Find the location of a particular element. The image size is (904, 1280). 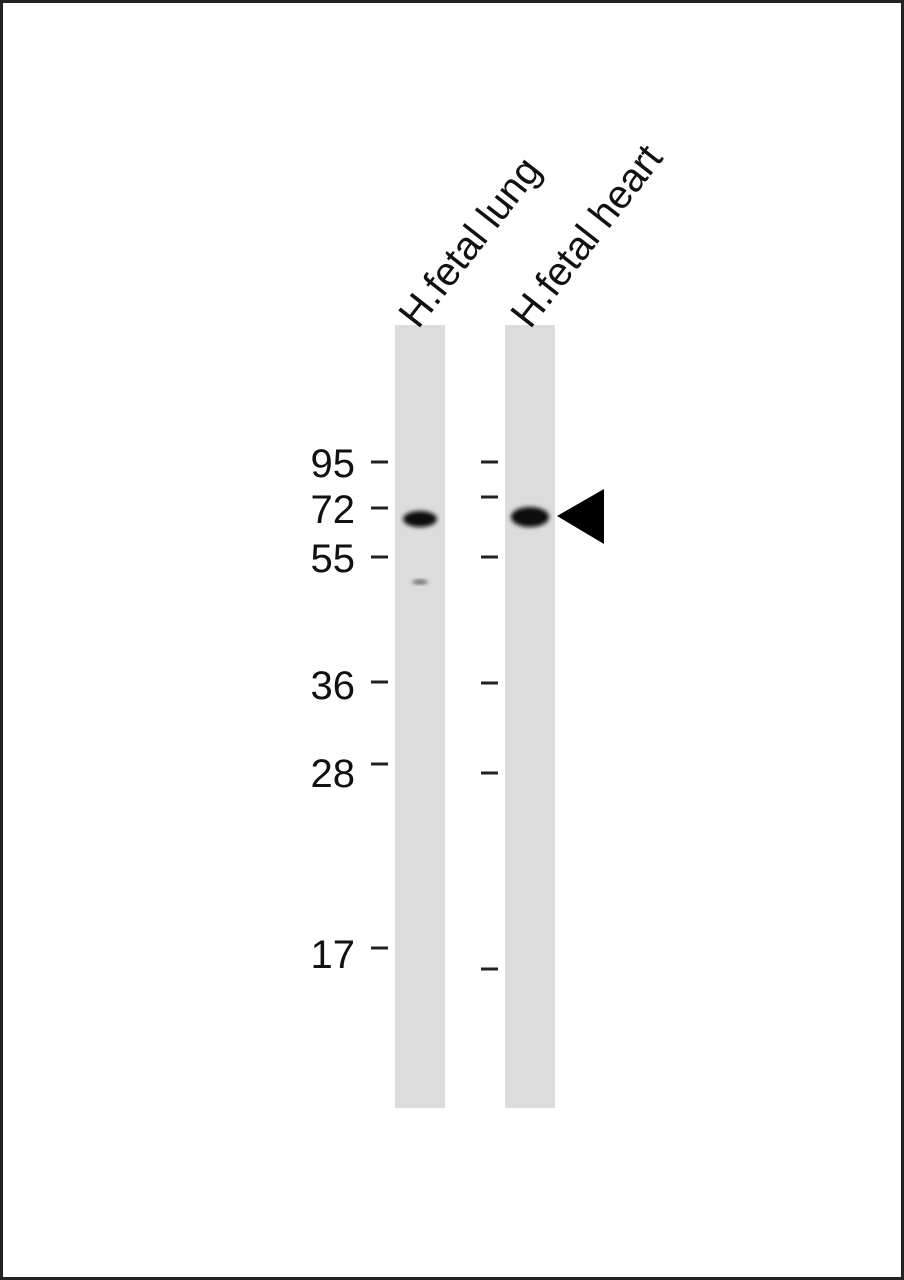

marker-ticks is located at coordinates (434, 715).